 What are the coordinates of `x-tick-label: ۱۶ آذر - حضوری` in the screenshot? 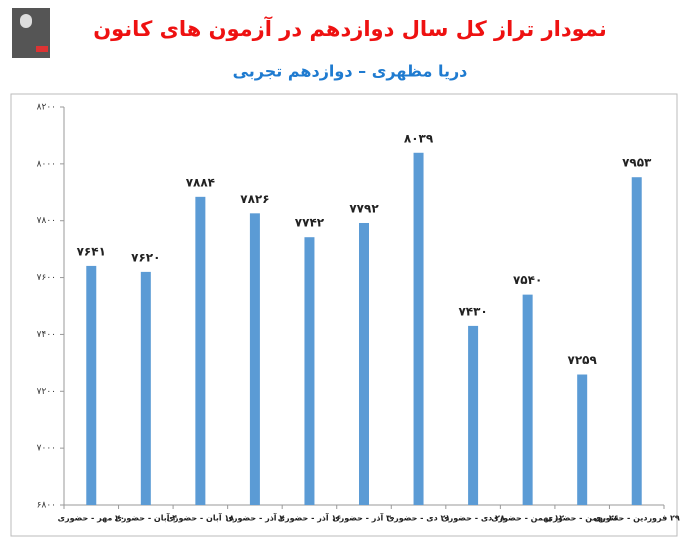 It's located at (310, 518).